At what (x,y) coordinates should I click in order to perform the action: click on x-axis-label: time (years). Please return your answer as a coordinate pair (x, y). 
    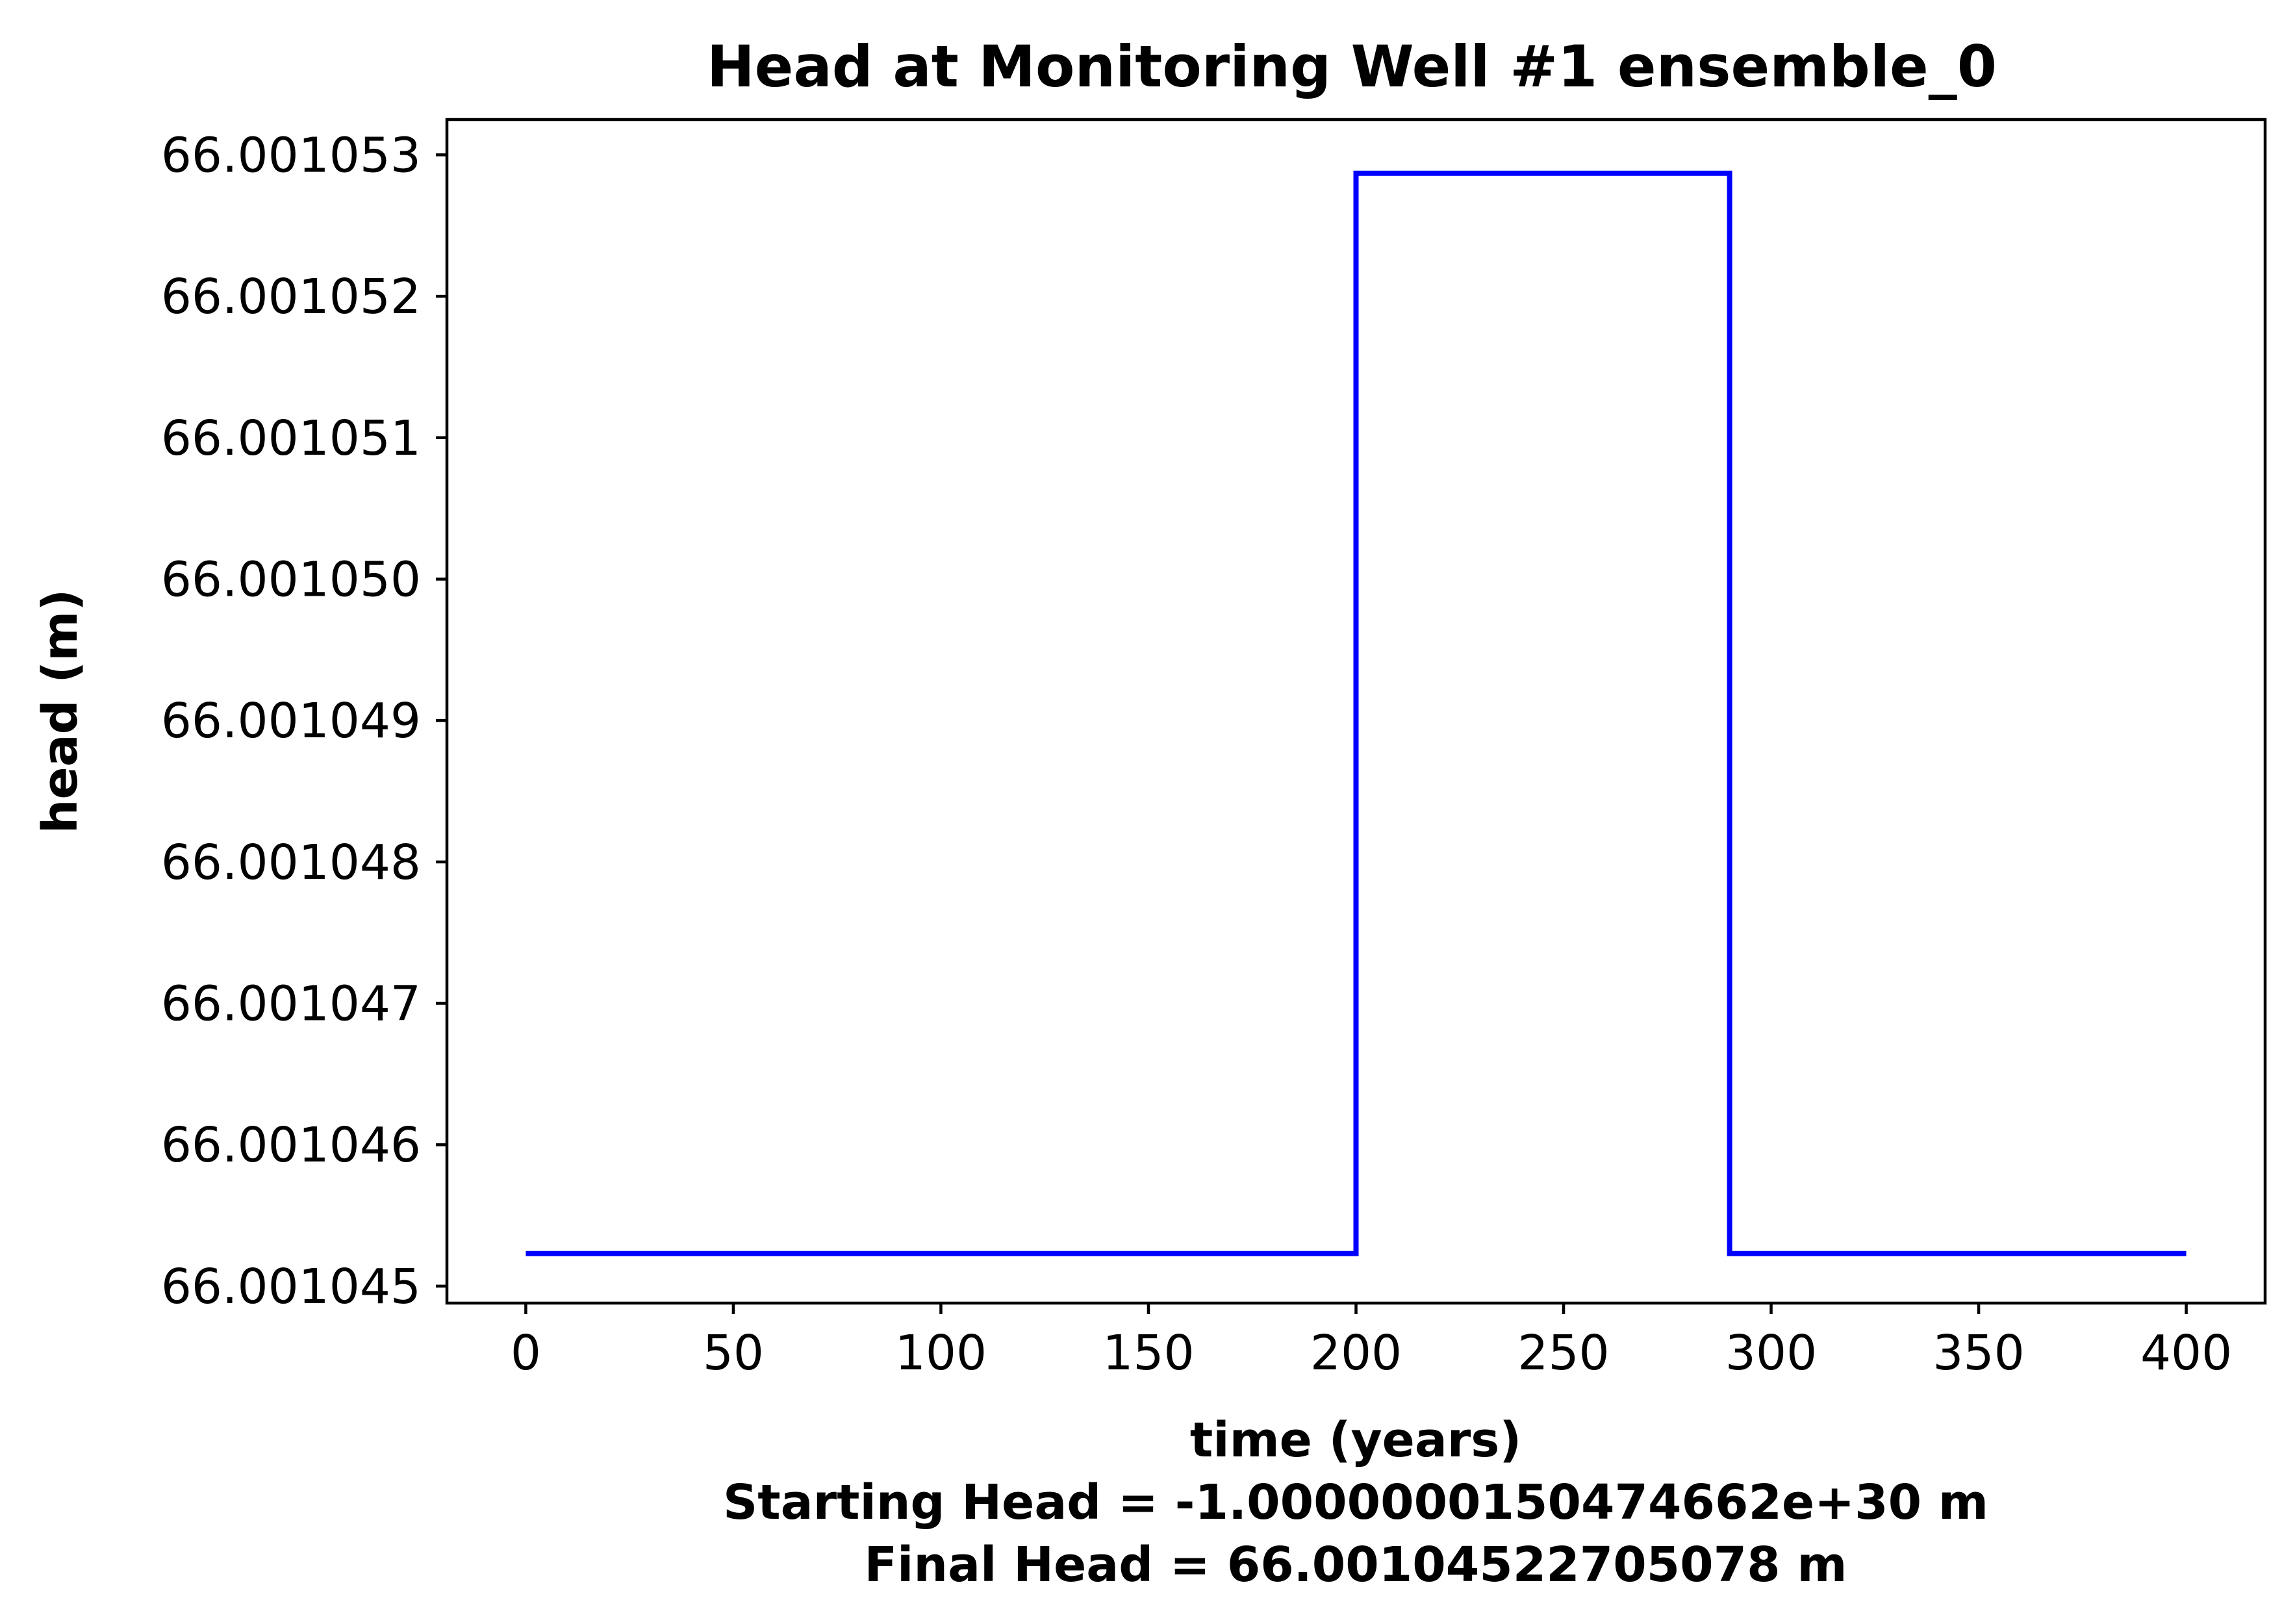
    Looking at the image, I should click on (1355, 1440).